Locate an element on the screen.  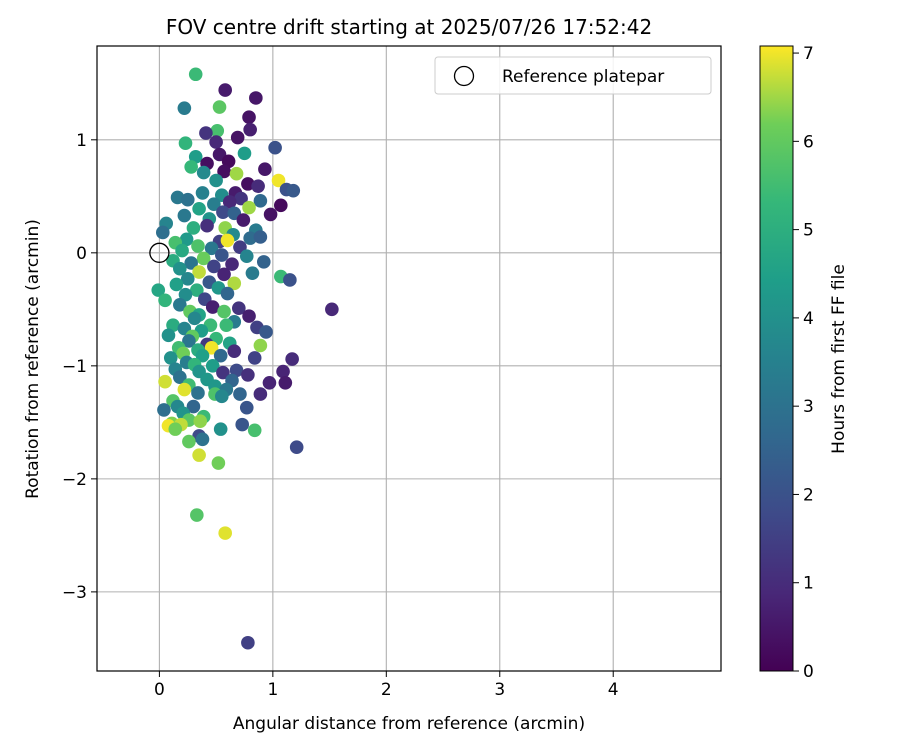
y-axis-label: Rotation from reference (arcmin) is located at coordinates (33, 359).